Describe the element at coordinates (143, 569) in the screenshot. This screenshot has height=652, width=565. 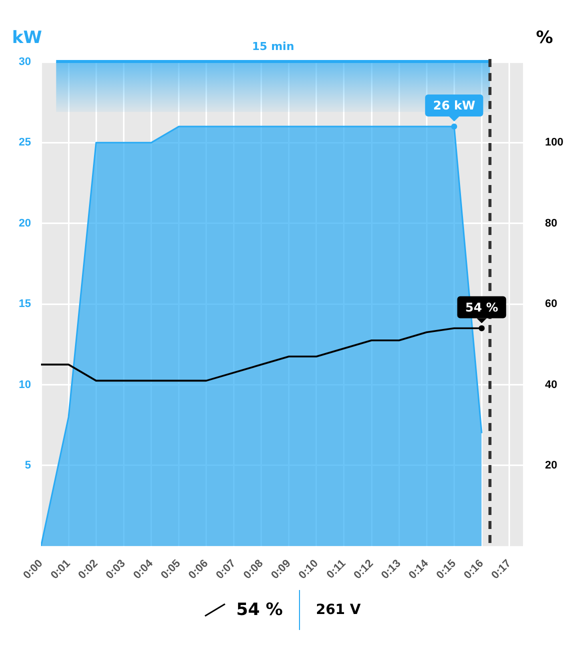
I see `x-tick-label: 0:04` at that location.